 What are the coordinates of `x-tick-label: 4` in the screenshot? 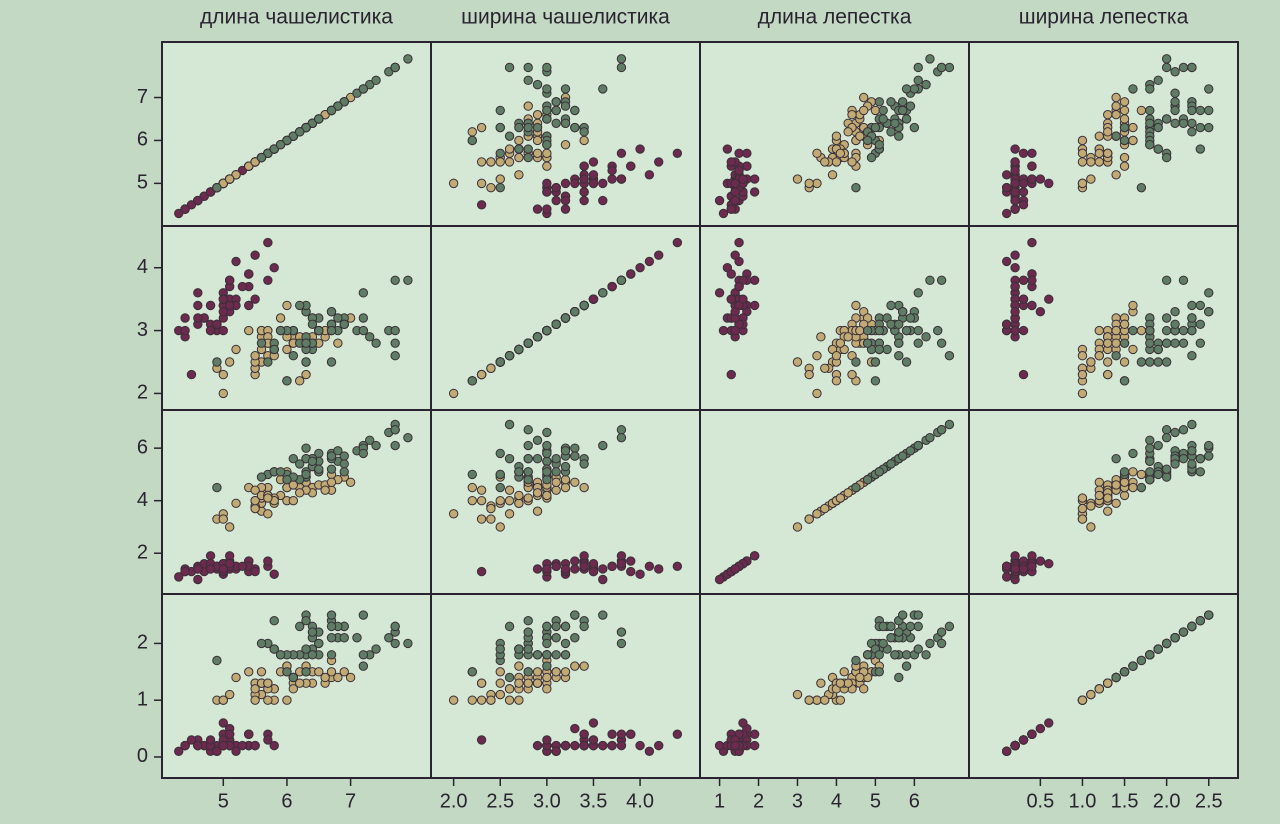 It's located at (836, 801).